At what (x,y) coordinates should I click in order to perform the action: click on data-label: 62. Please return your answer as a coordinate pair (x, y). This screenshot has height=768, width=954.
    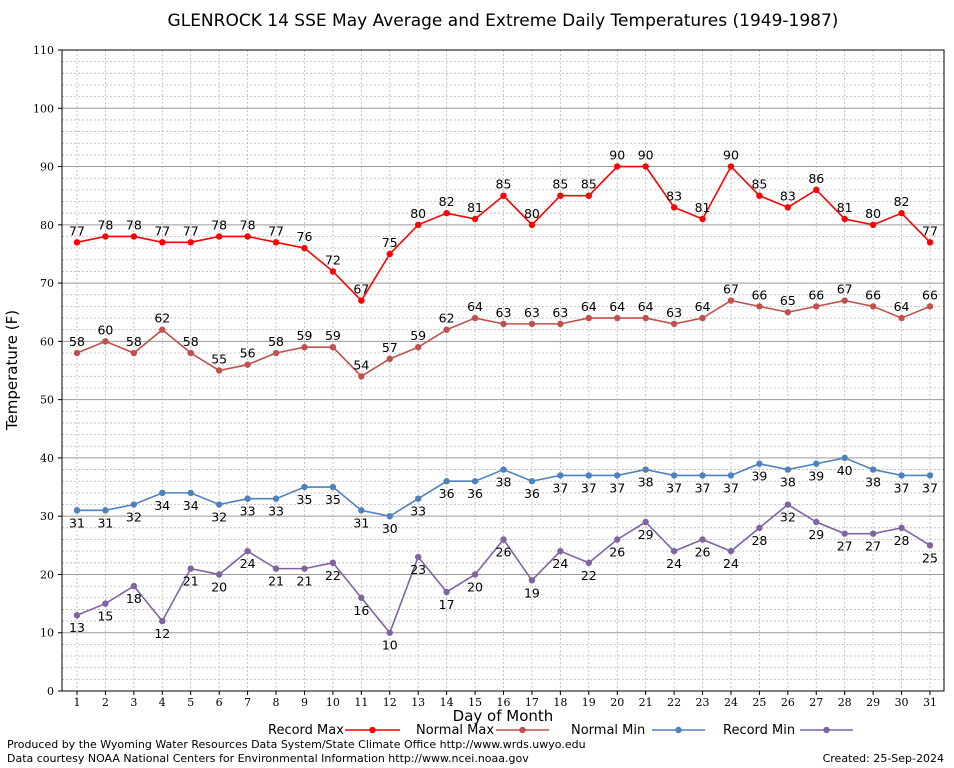
    Looking at the image, I should click on (447, 318).